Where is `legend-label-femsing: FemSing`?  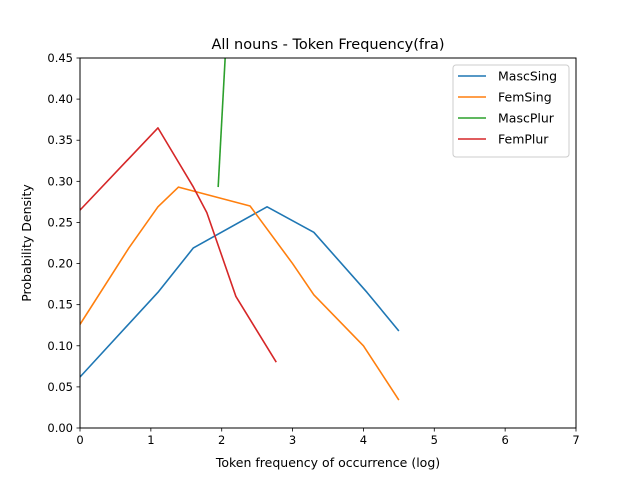 legend-label-femsing: FemSing is located at coordinates (525, 97).